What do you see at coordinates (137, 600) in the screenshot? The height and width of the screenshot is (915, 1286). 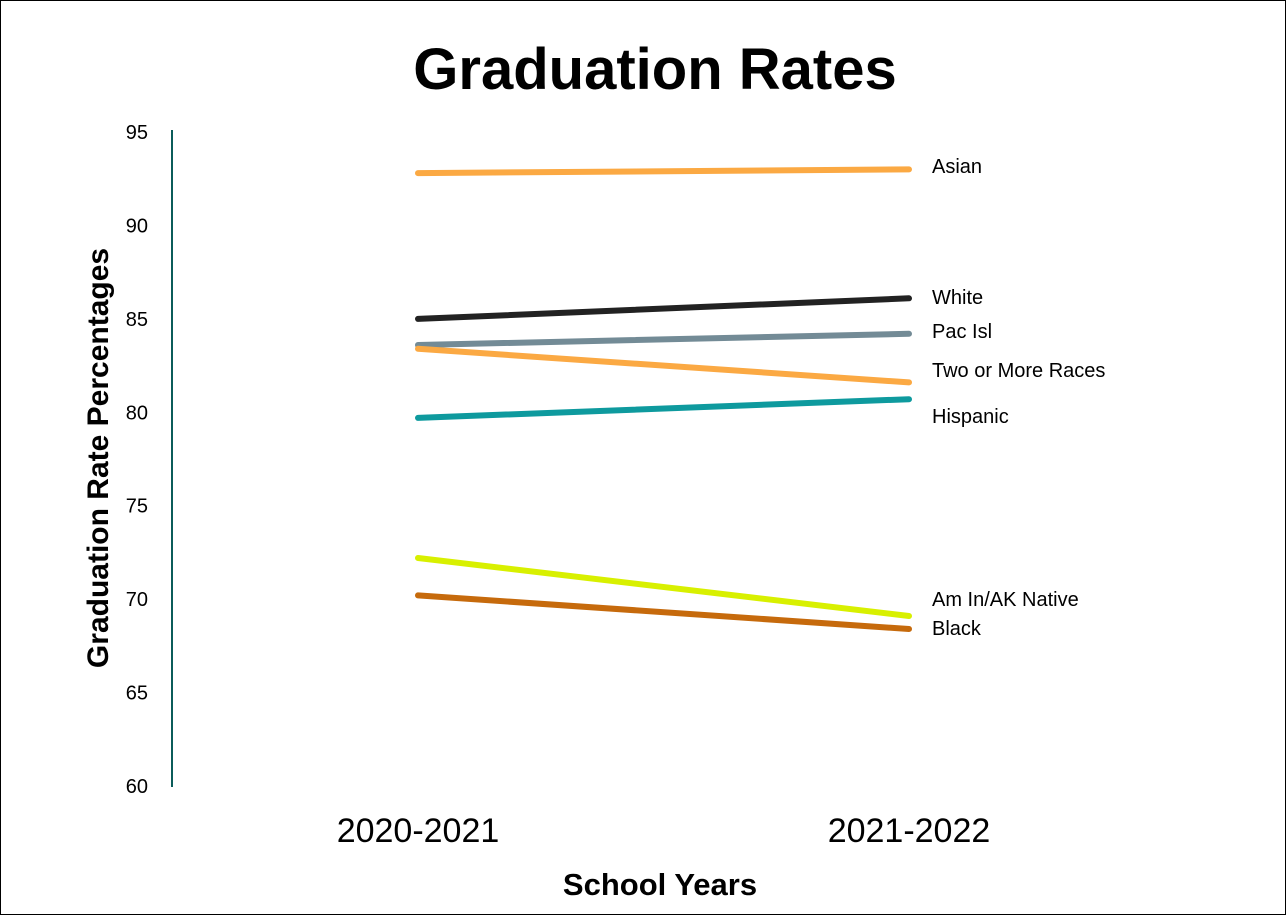 I see `y-tick-label: 70` at bounding box center [137, 600].